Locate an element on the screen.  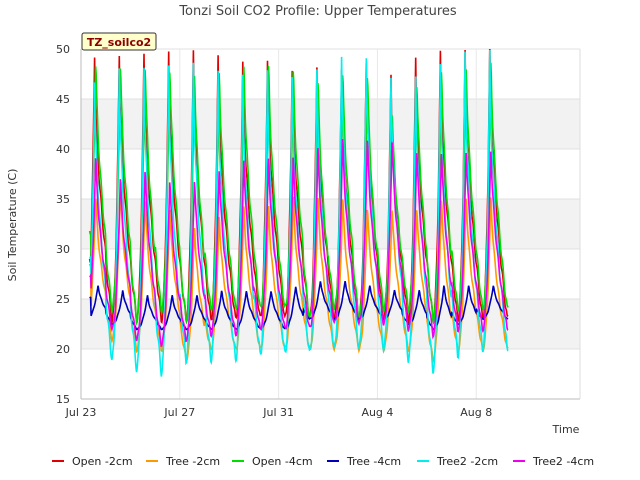
x-tick-label: Aug 4 is located at coordinates (377, 412).